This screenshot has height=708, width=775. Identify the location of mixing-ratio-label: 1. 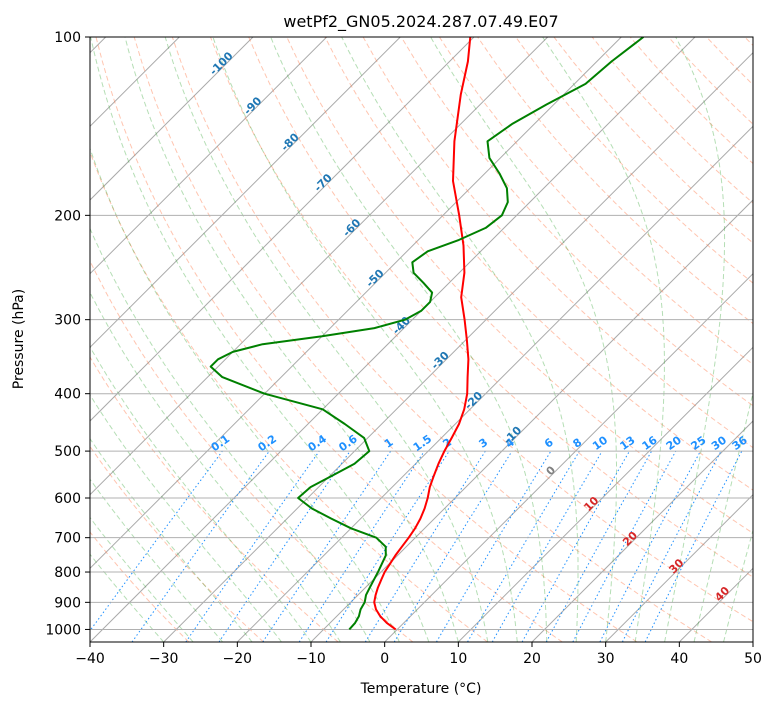
(389, 443).